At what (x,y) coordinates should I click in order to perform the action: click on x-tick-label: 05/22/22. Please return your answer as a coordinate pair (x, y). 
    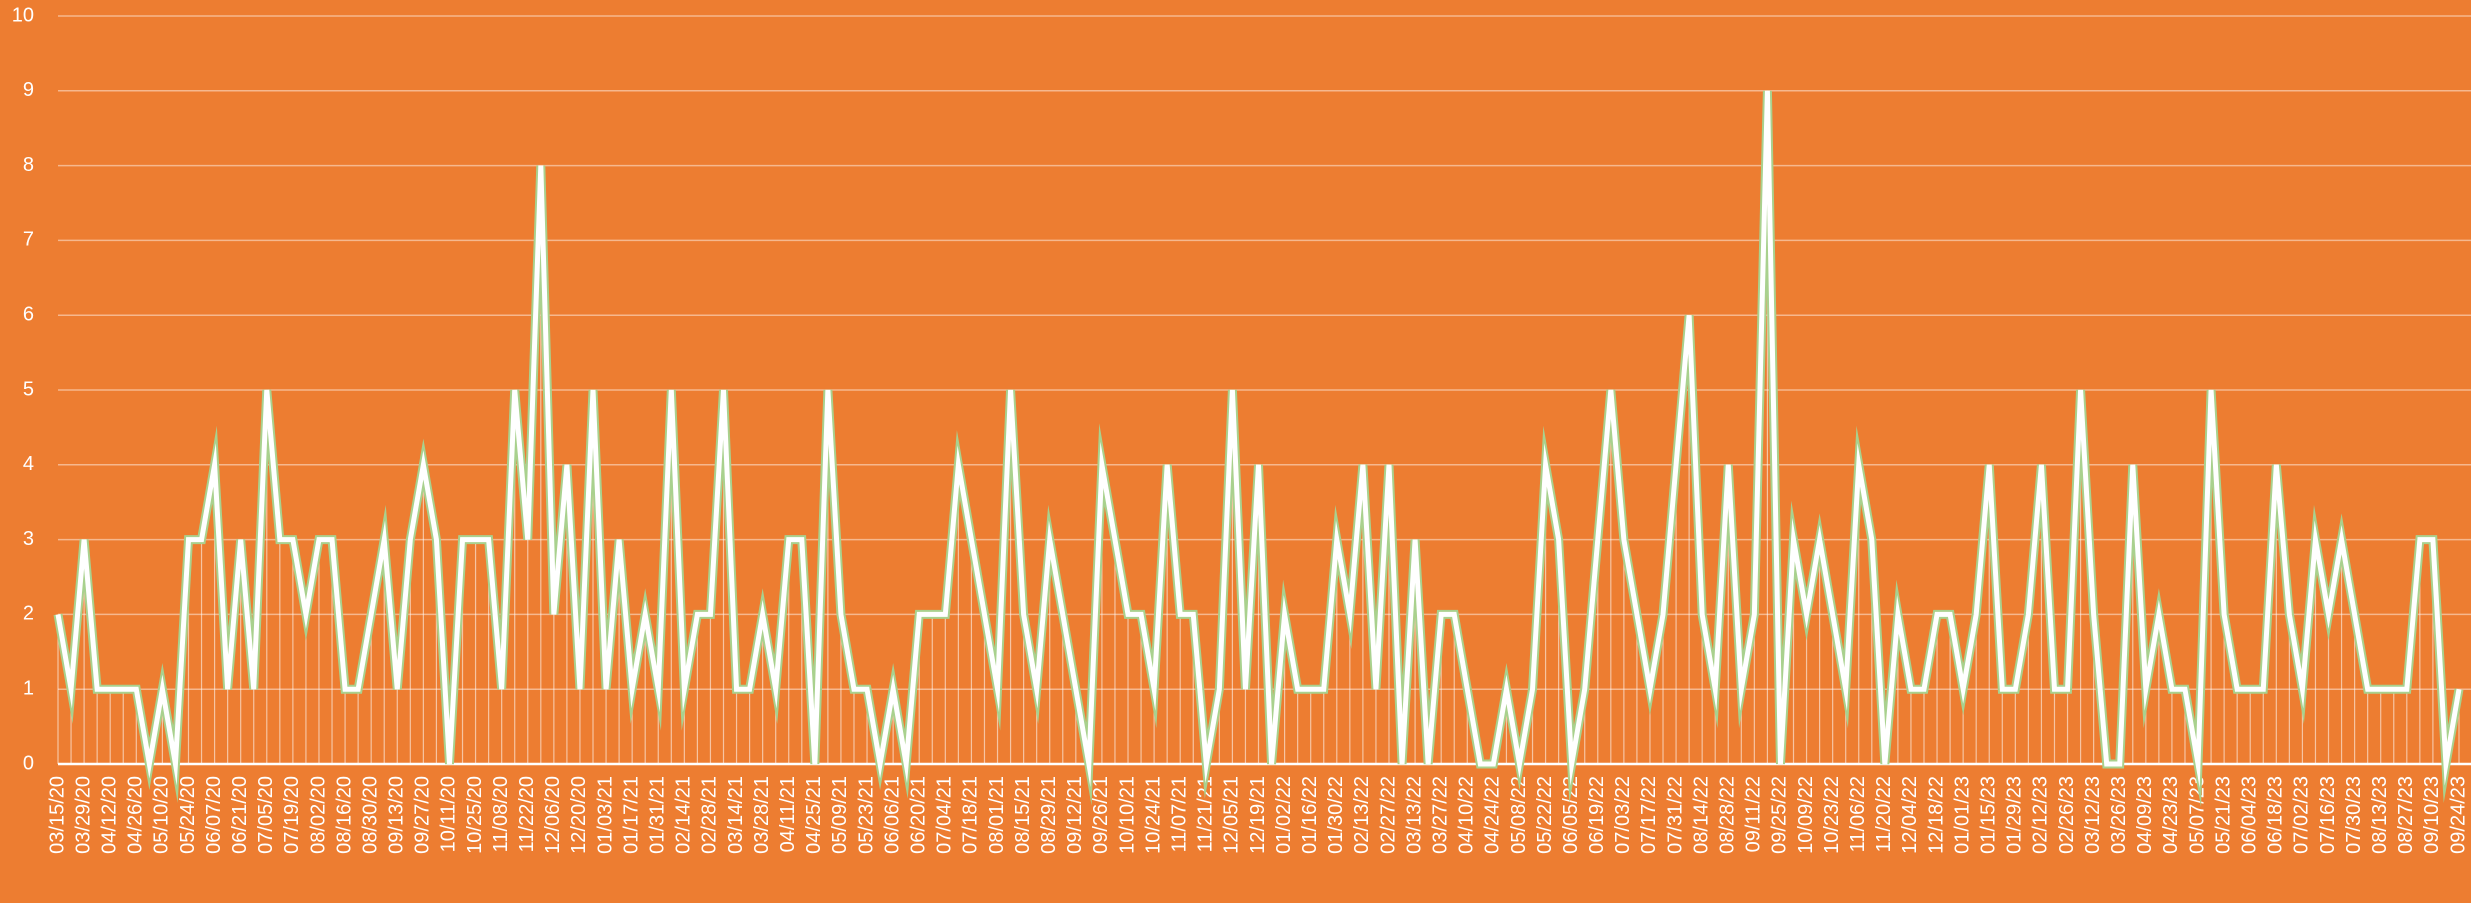
    Looking at the image, I should click on (1545, 815).